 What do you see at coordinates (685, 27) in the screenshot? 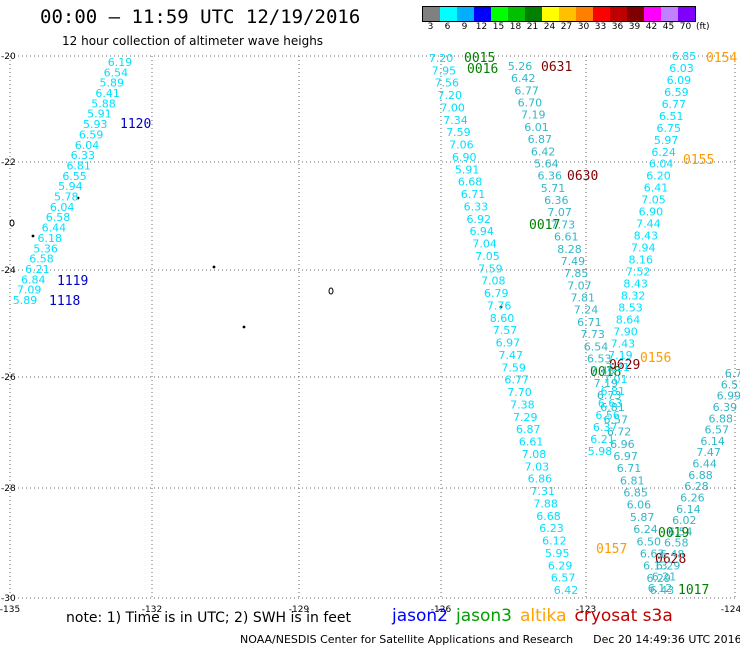
I see `color-scale-label: 70` at bounding box center [685, 27].